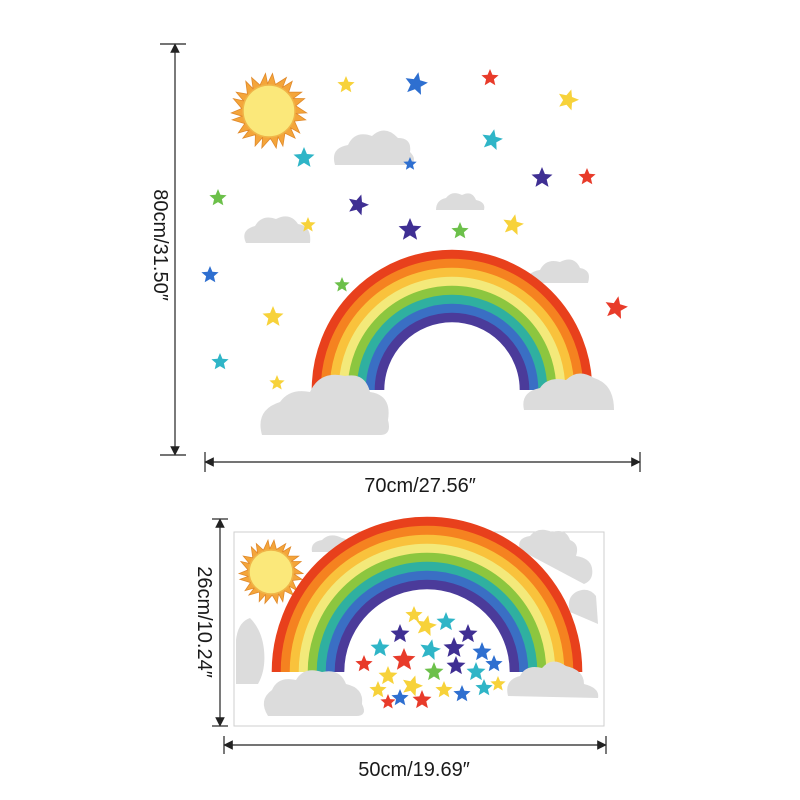  I want to click on bottom-rainbow-icon, so click(427, 594).